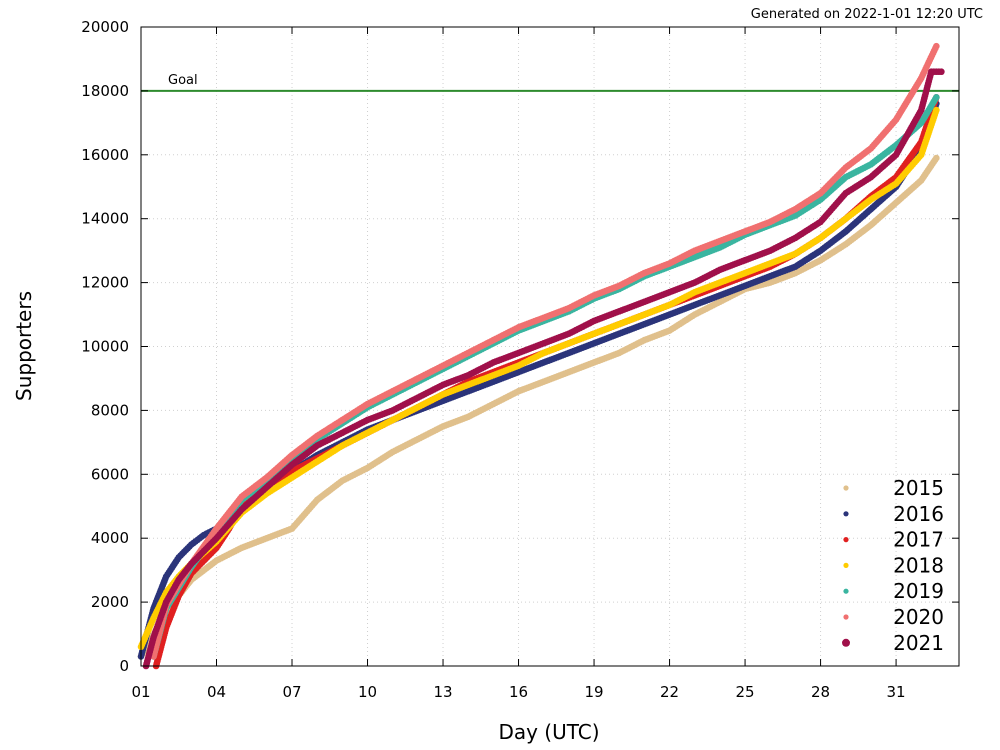 This screenshot has height=750, width=1000. I want to click on x-tick-label: 28, so click(820, 692).